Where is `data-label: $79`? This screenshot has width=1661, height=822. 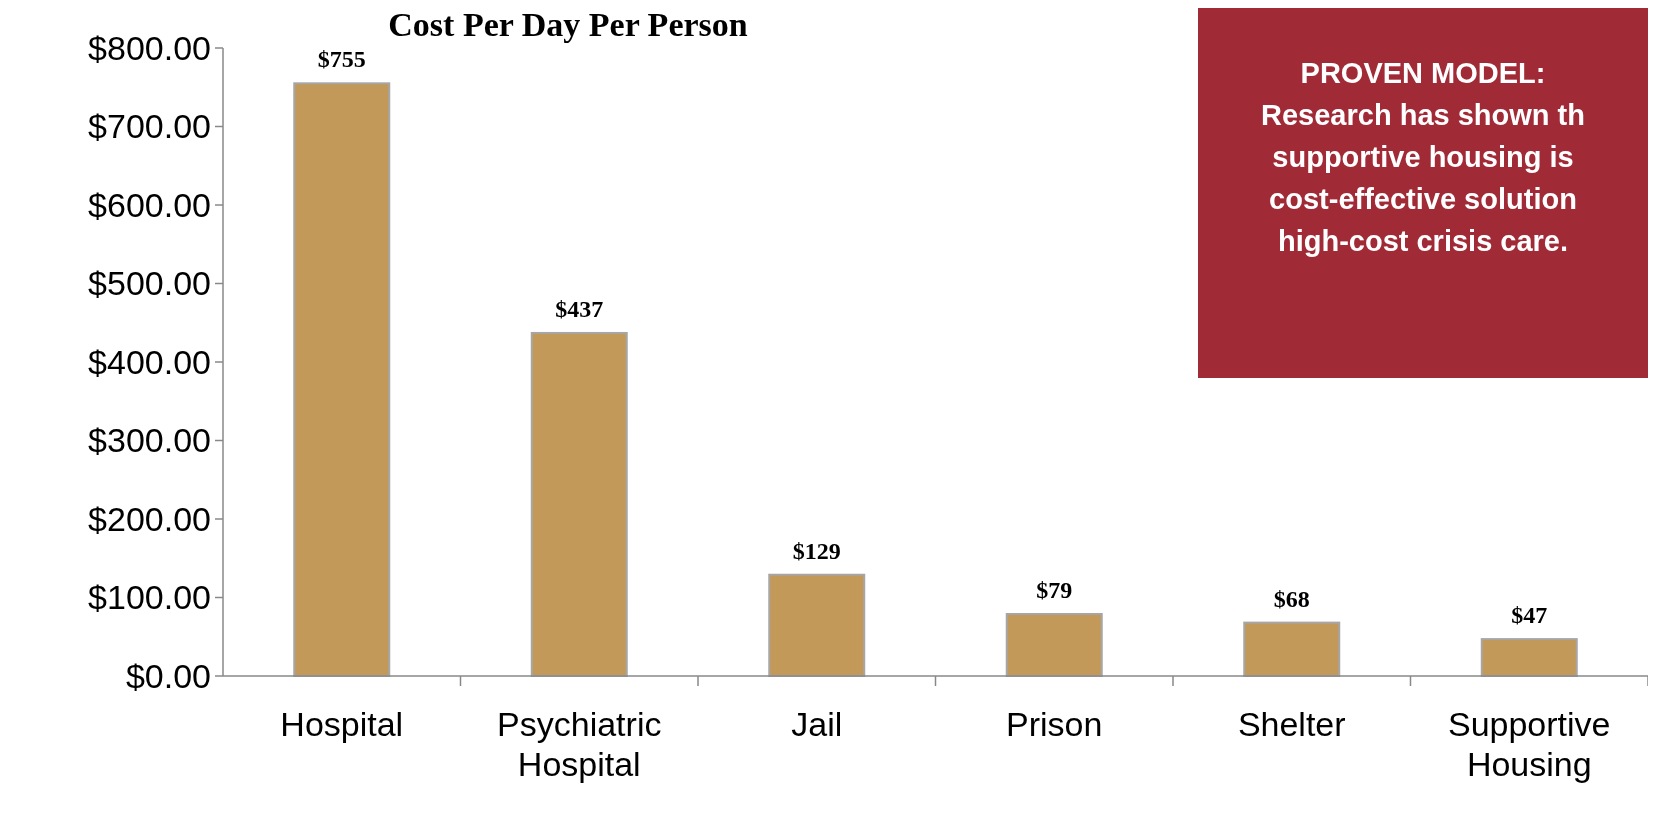 data-label: $79 is located at coordinates (1054, 589).